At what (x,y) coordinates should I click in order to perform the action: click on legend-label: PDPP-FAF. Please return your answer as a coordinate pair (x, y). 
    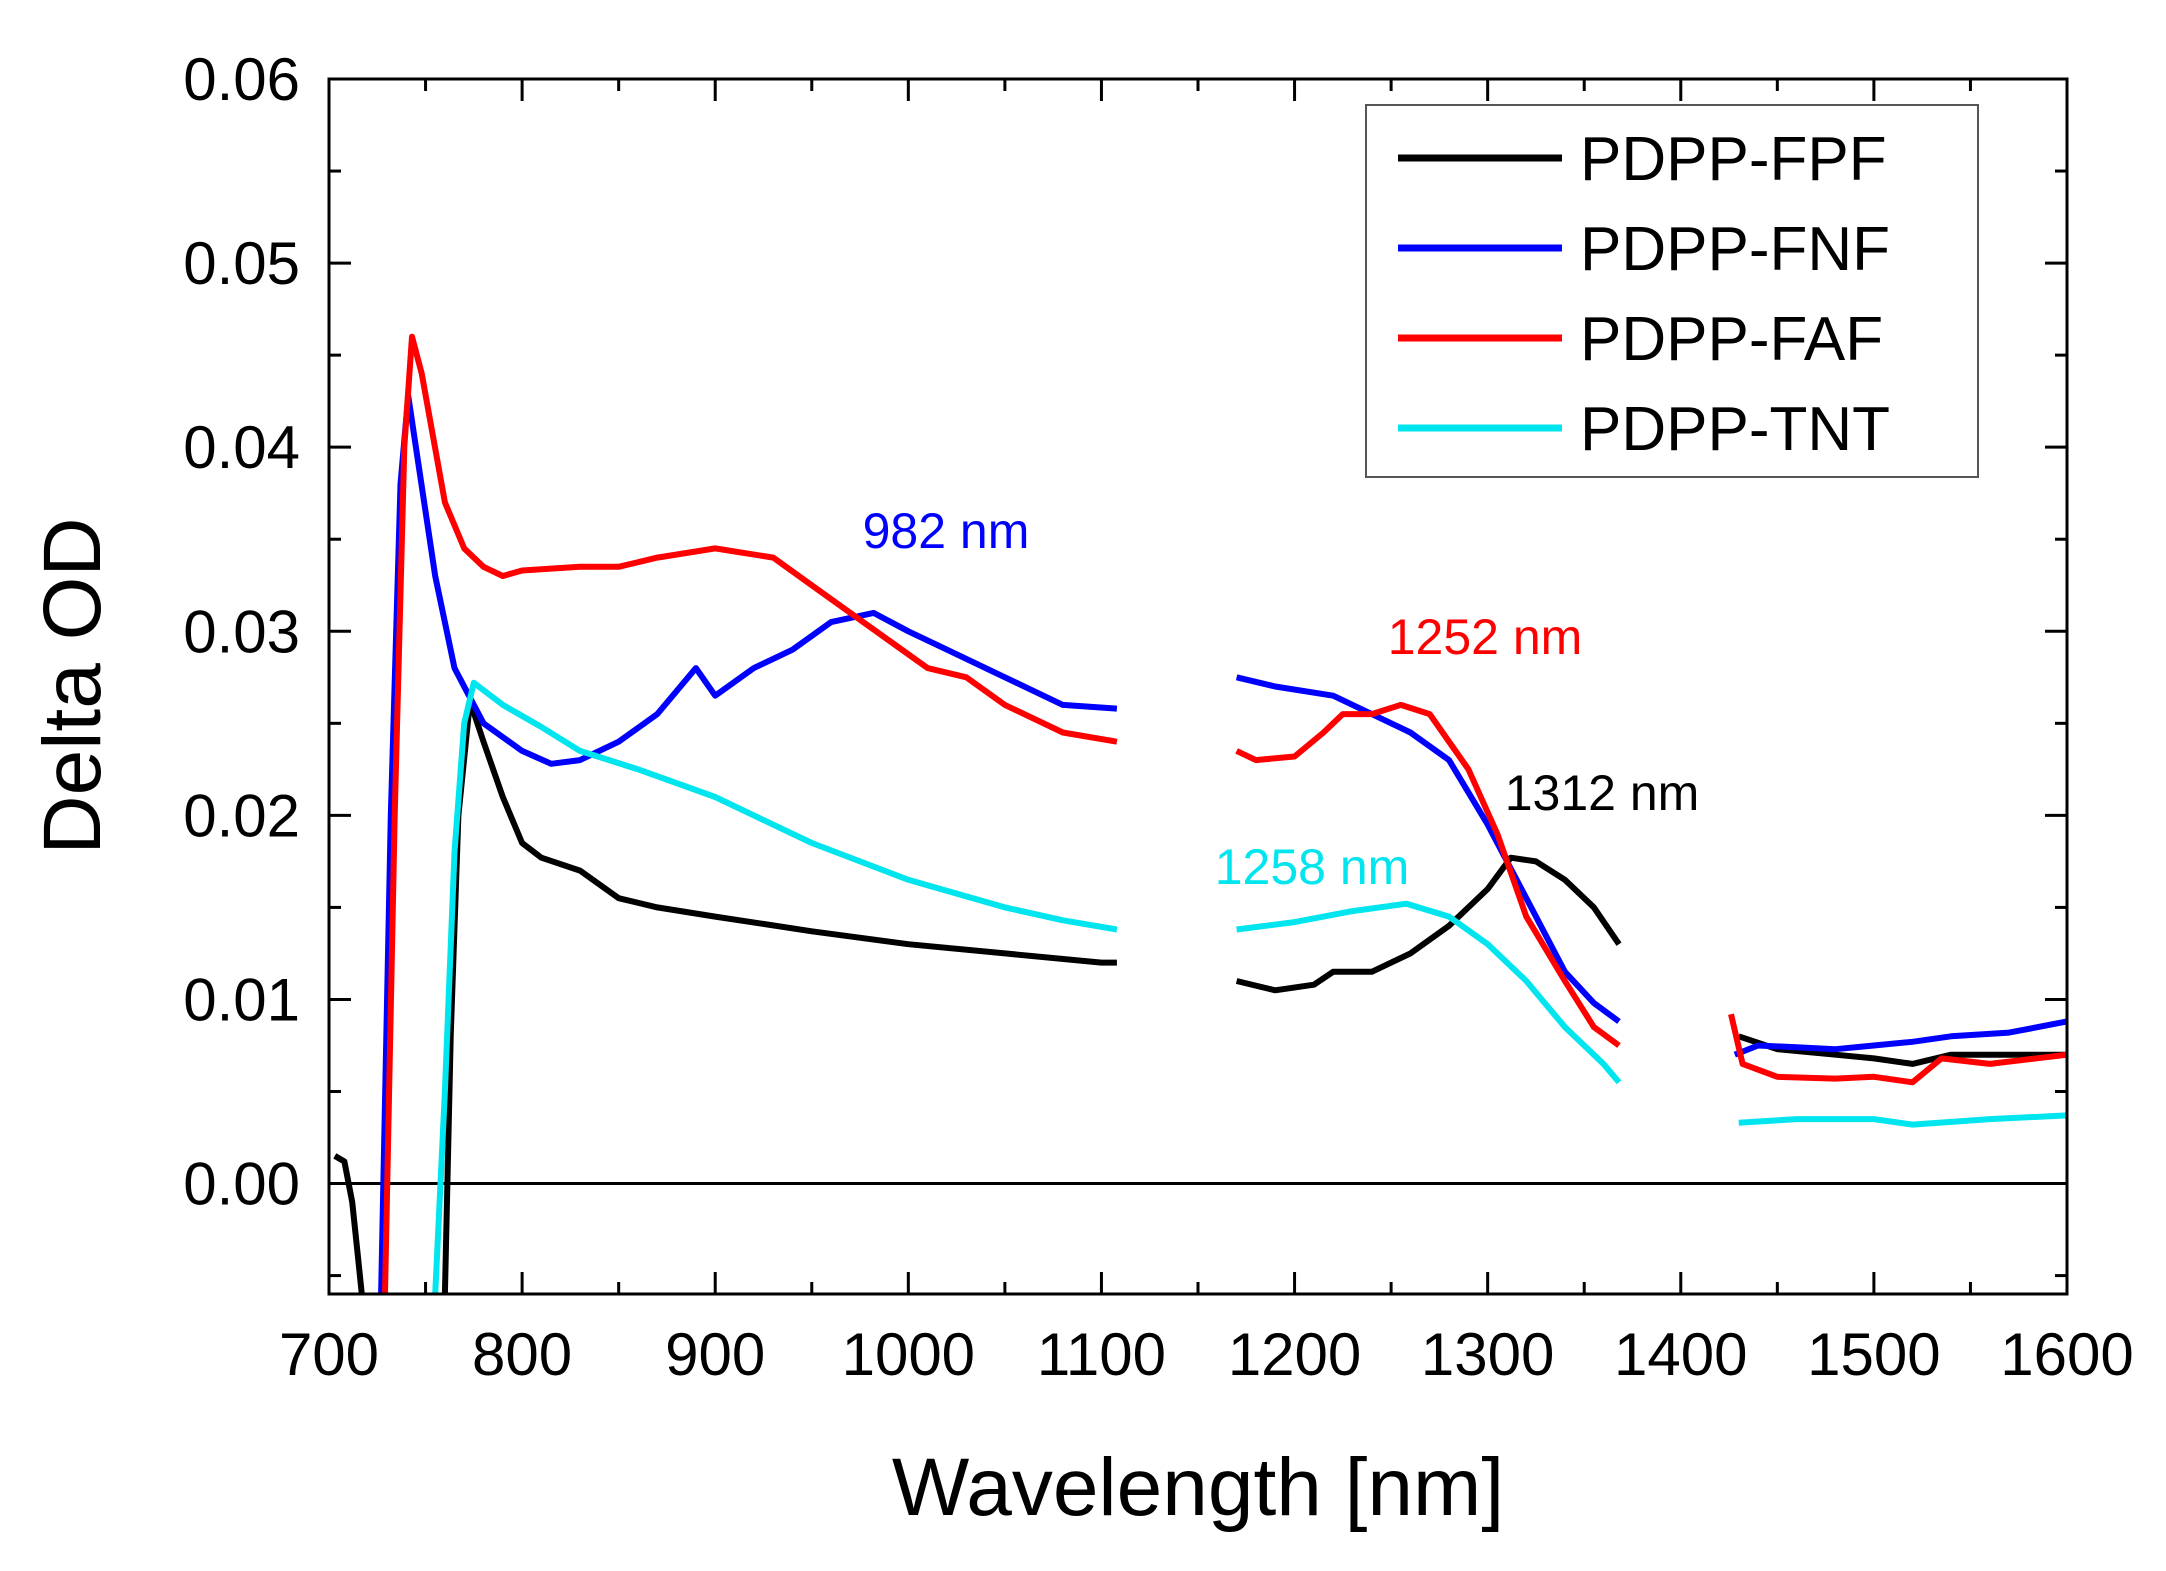
    Looking at the image, I should click on (1731, 339).